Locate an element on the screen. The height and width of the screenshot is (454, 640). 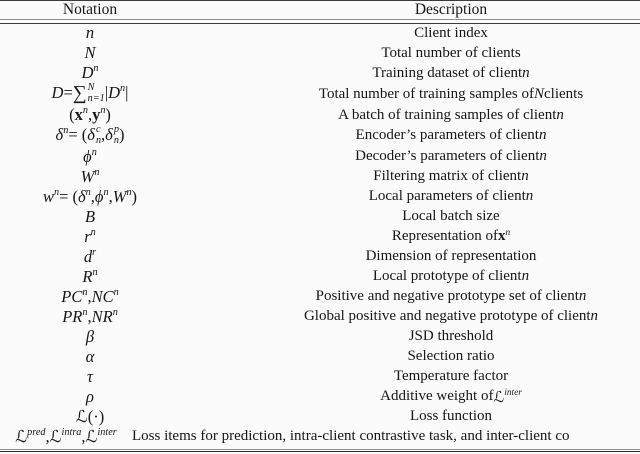
notation-cell: τ is located at coordinates (90, 376).